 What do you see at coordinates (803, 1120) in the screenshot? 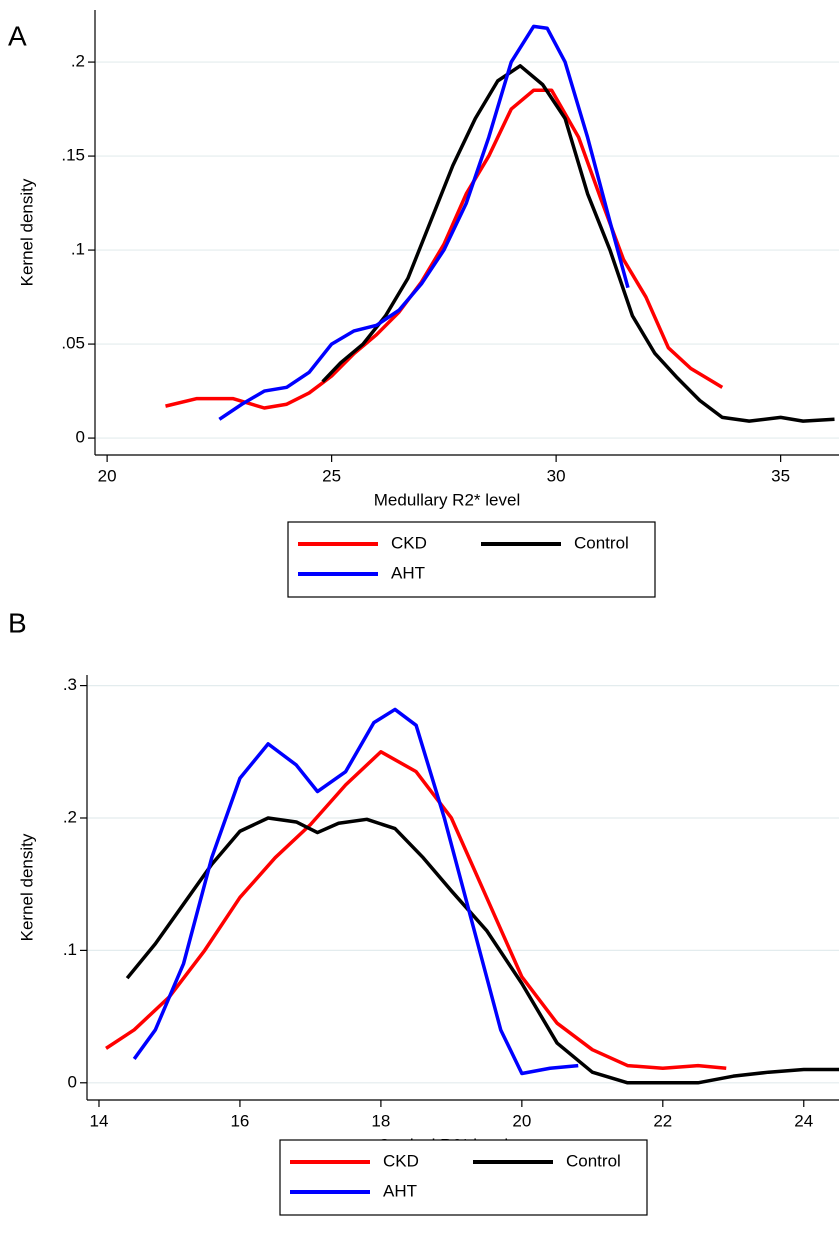
I see `x-tick-label: 24` at bounding box center [803, 1120].